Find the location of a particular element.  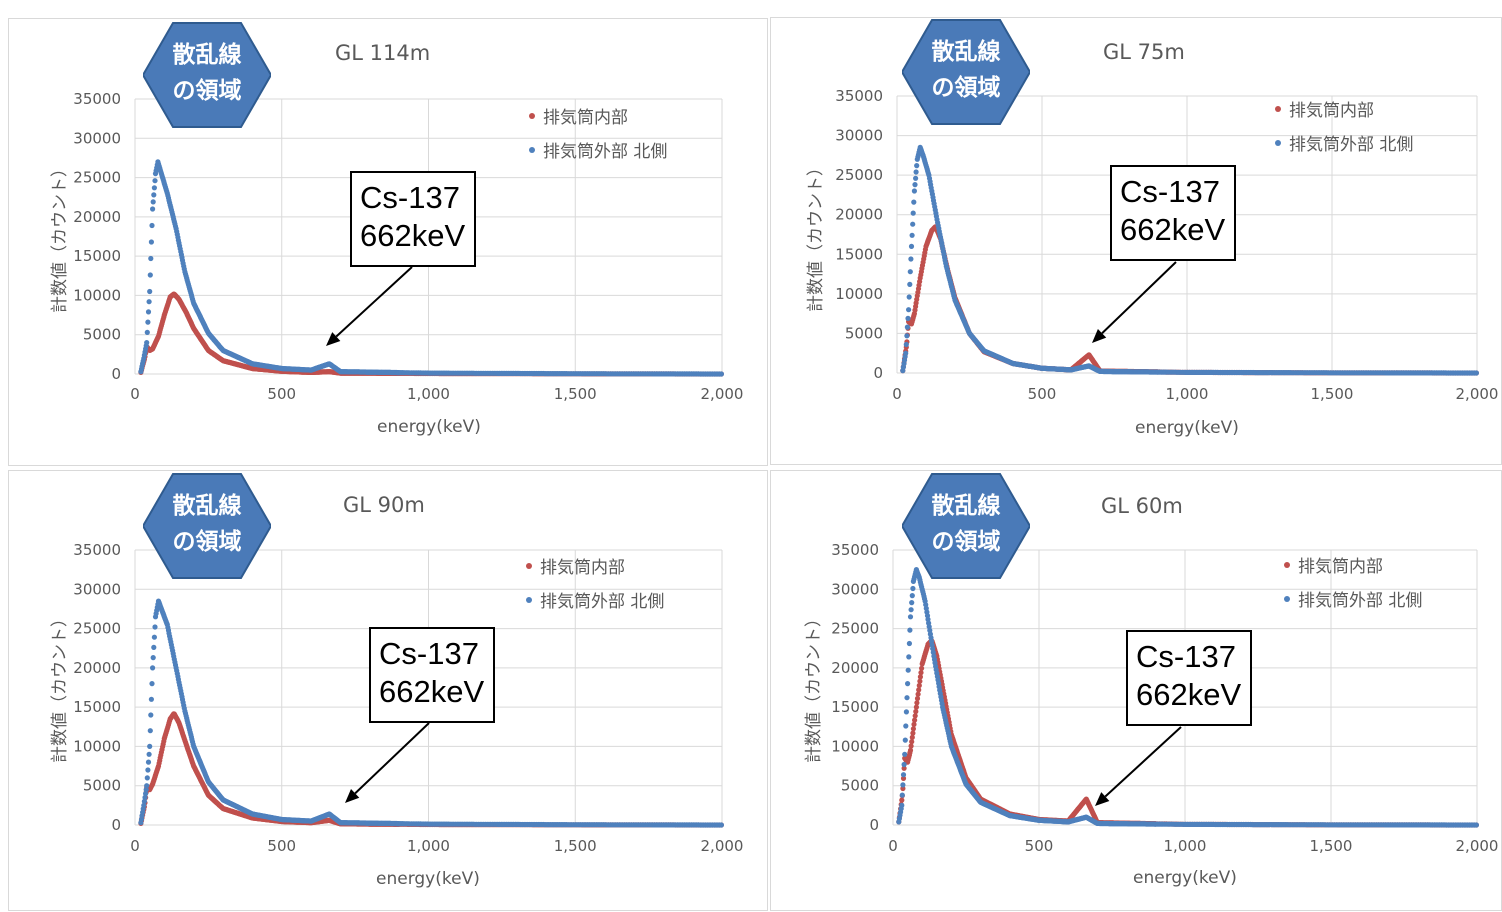

legend-item-inner: 排気筒内部 is located at coordinates (598, 118).